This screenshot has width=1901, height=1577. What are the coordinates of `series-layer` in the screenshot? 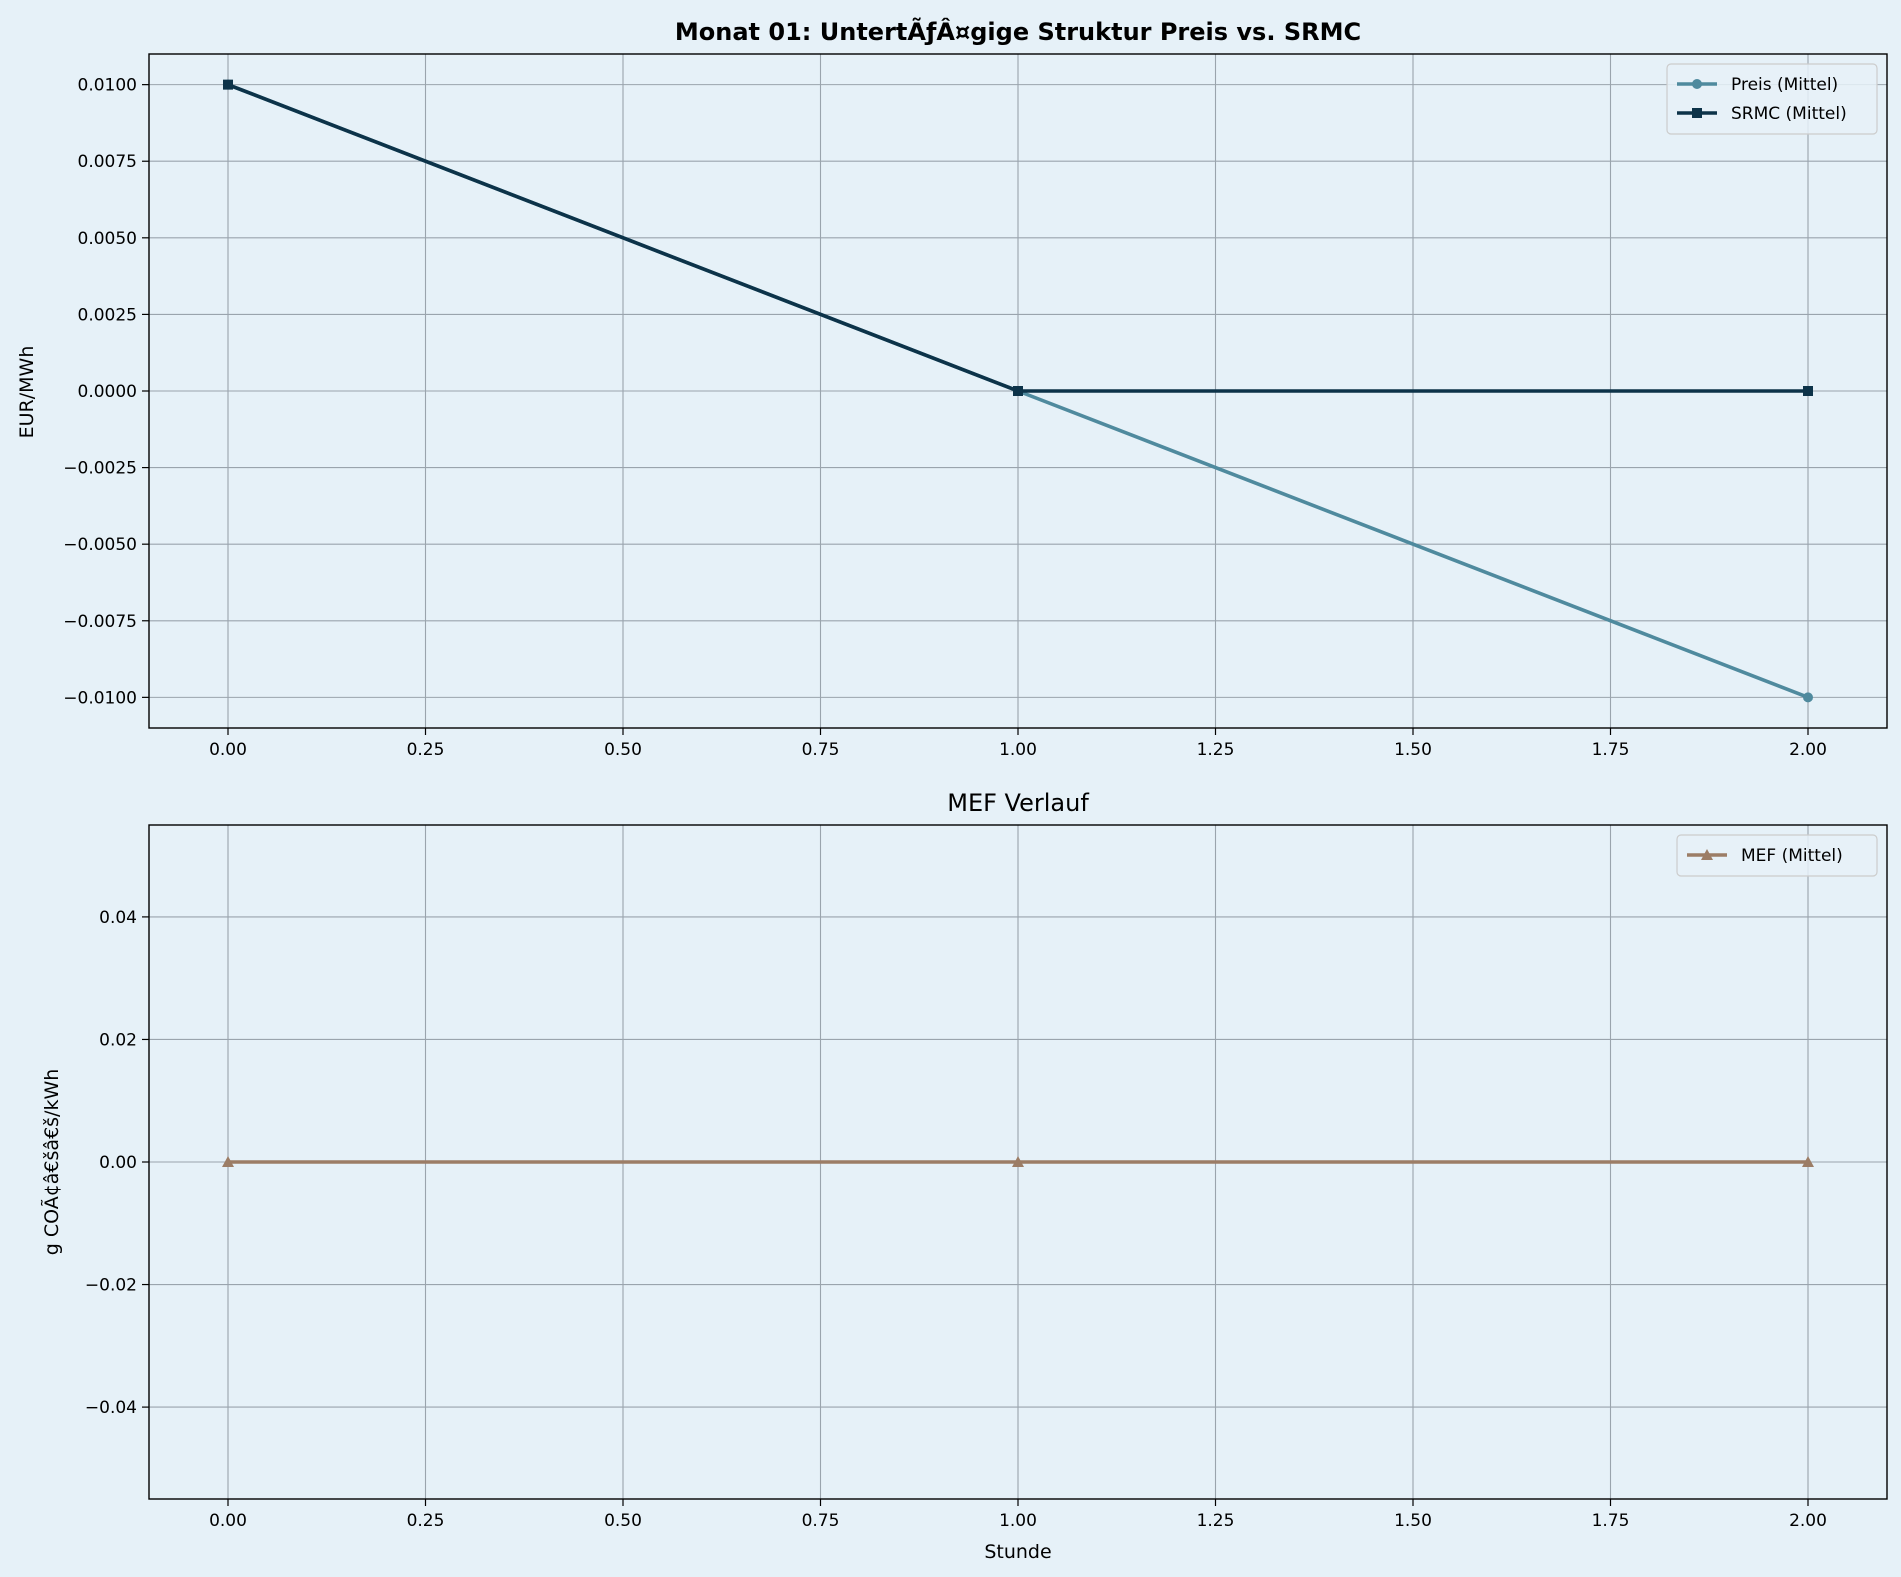 It's located at (1018, 1161).